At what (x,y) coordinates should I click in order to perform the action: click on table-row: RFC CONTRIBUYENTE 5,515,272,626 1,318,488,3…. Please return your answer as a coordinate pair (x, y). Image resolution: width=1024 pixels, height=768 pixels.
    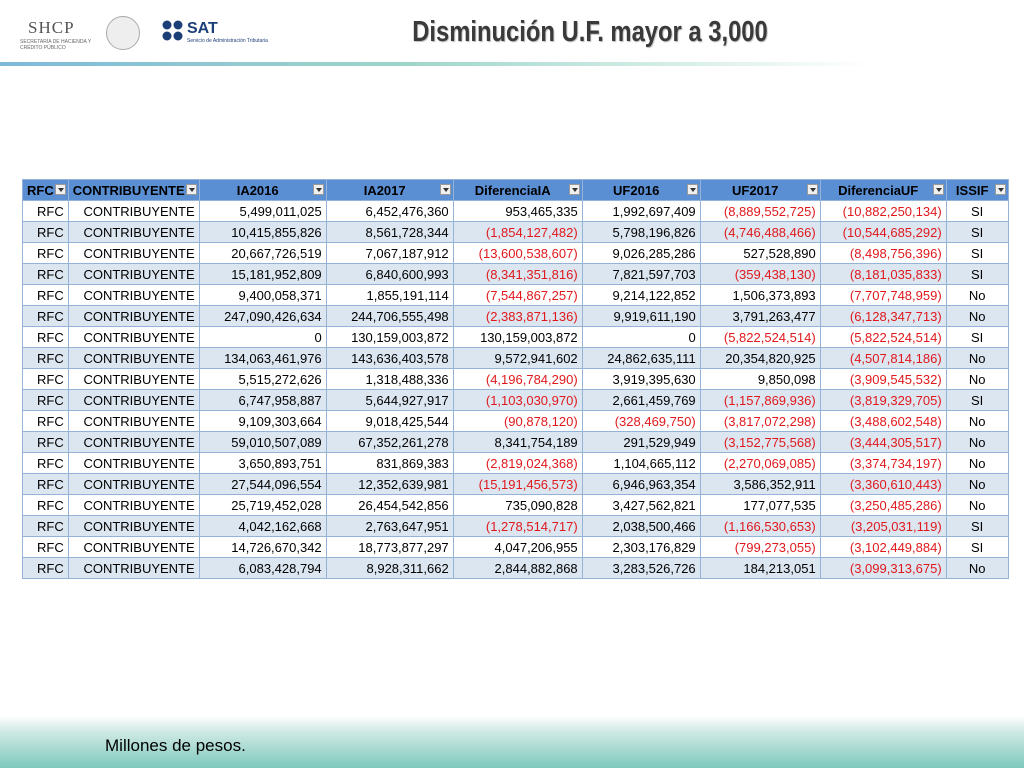
    Looking at the image, I should click on (515, 379).